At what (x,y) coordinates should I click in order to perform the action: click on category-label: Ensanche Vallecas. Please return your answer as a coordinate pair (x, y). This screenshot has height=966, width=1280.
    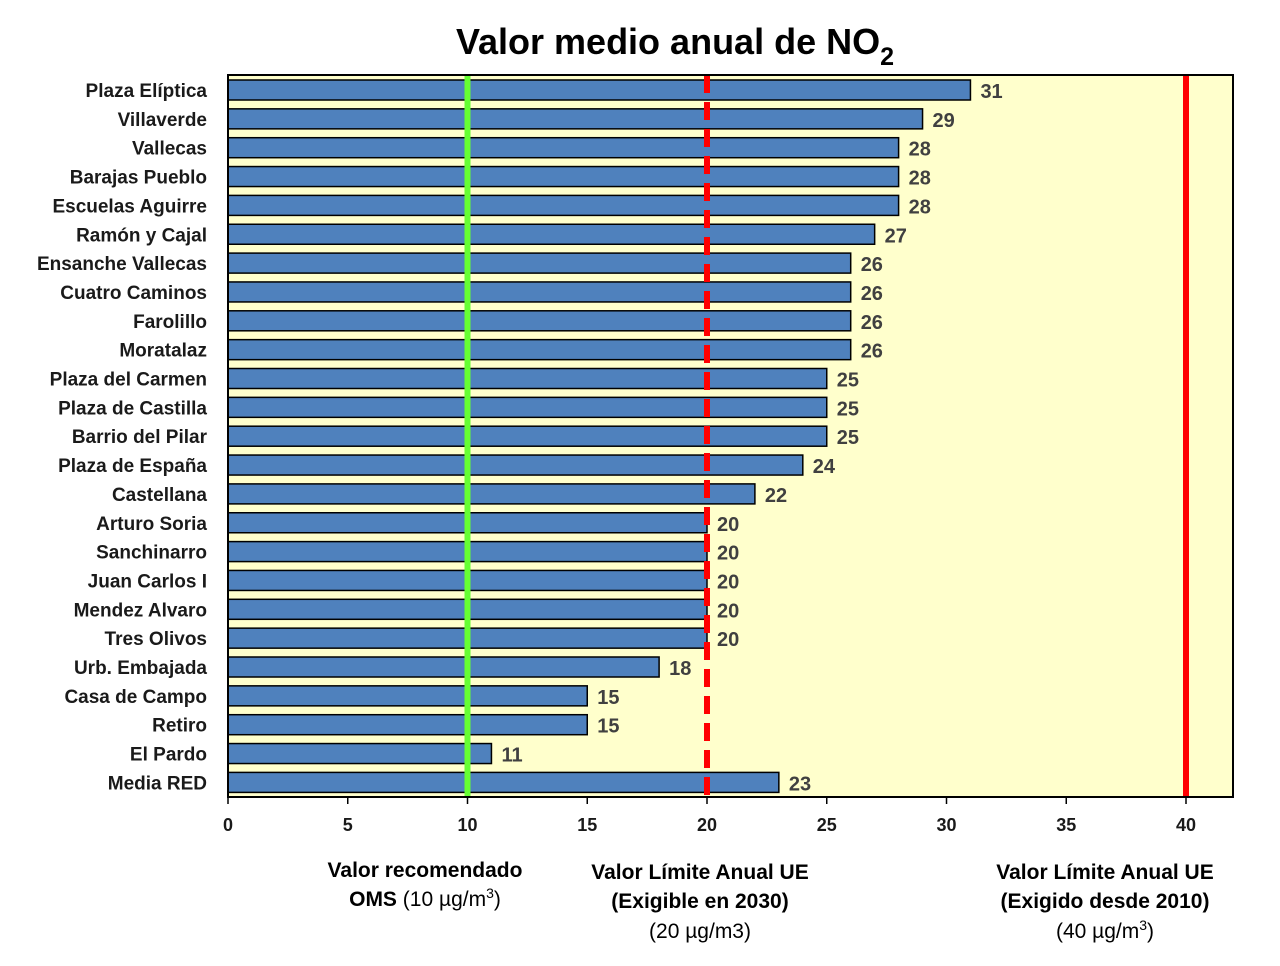
    Looking at the image, I should click on (122, 264).